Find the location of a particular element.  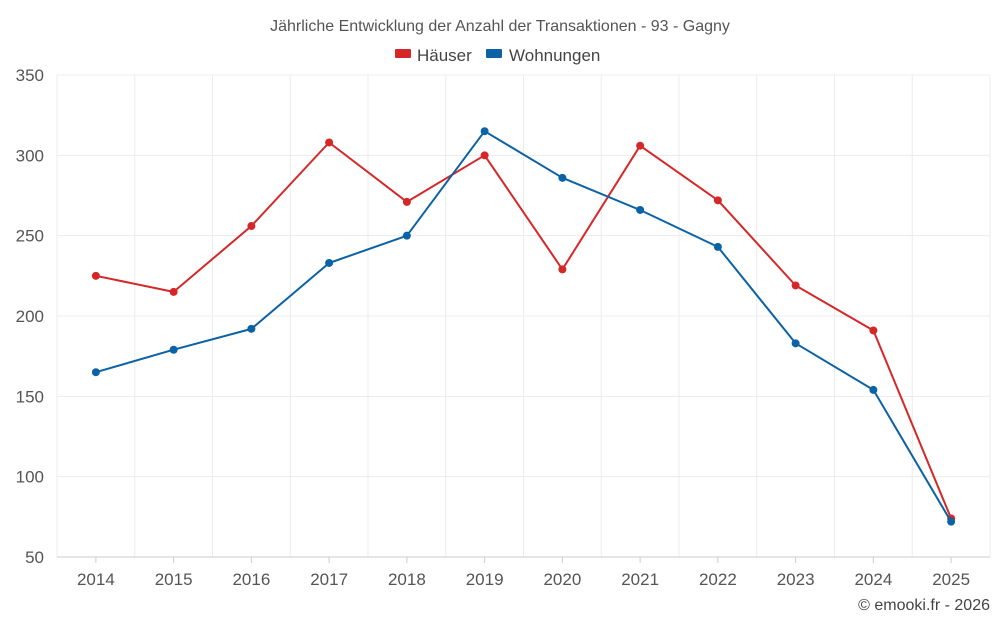

x-tick-label: 2014 is located at coordinates (96, 579).